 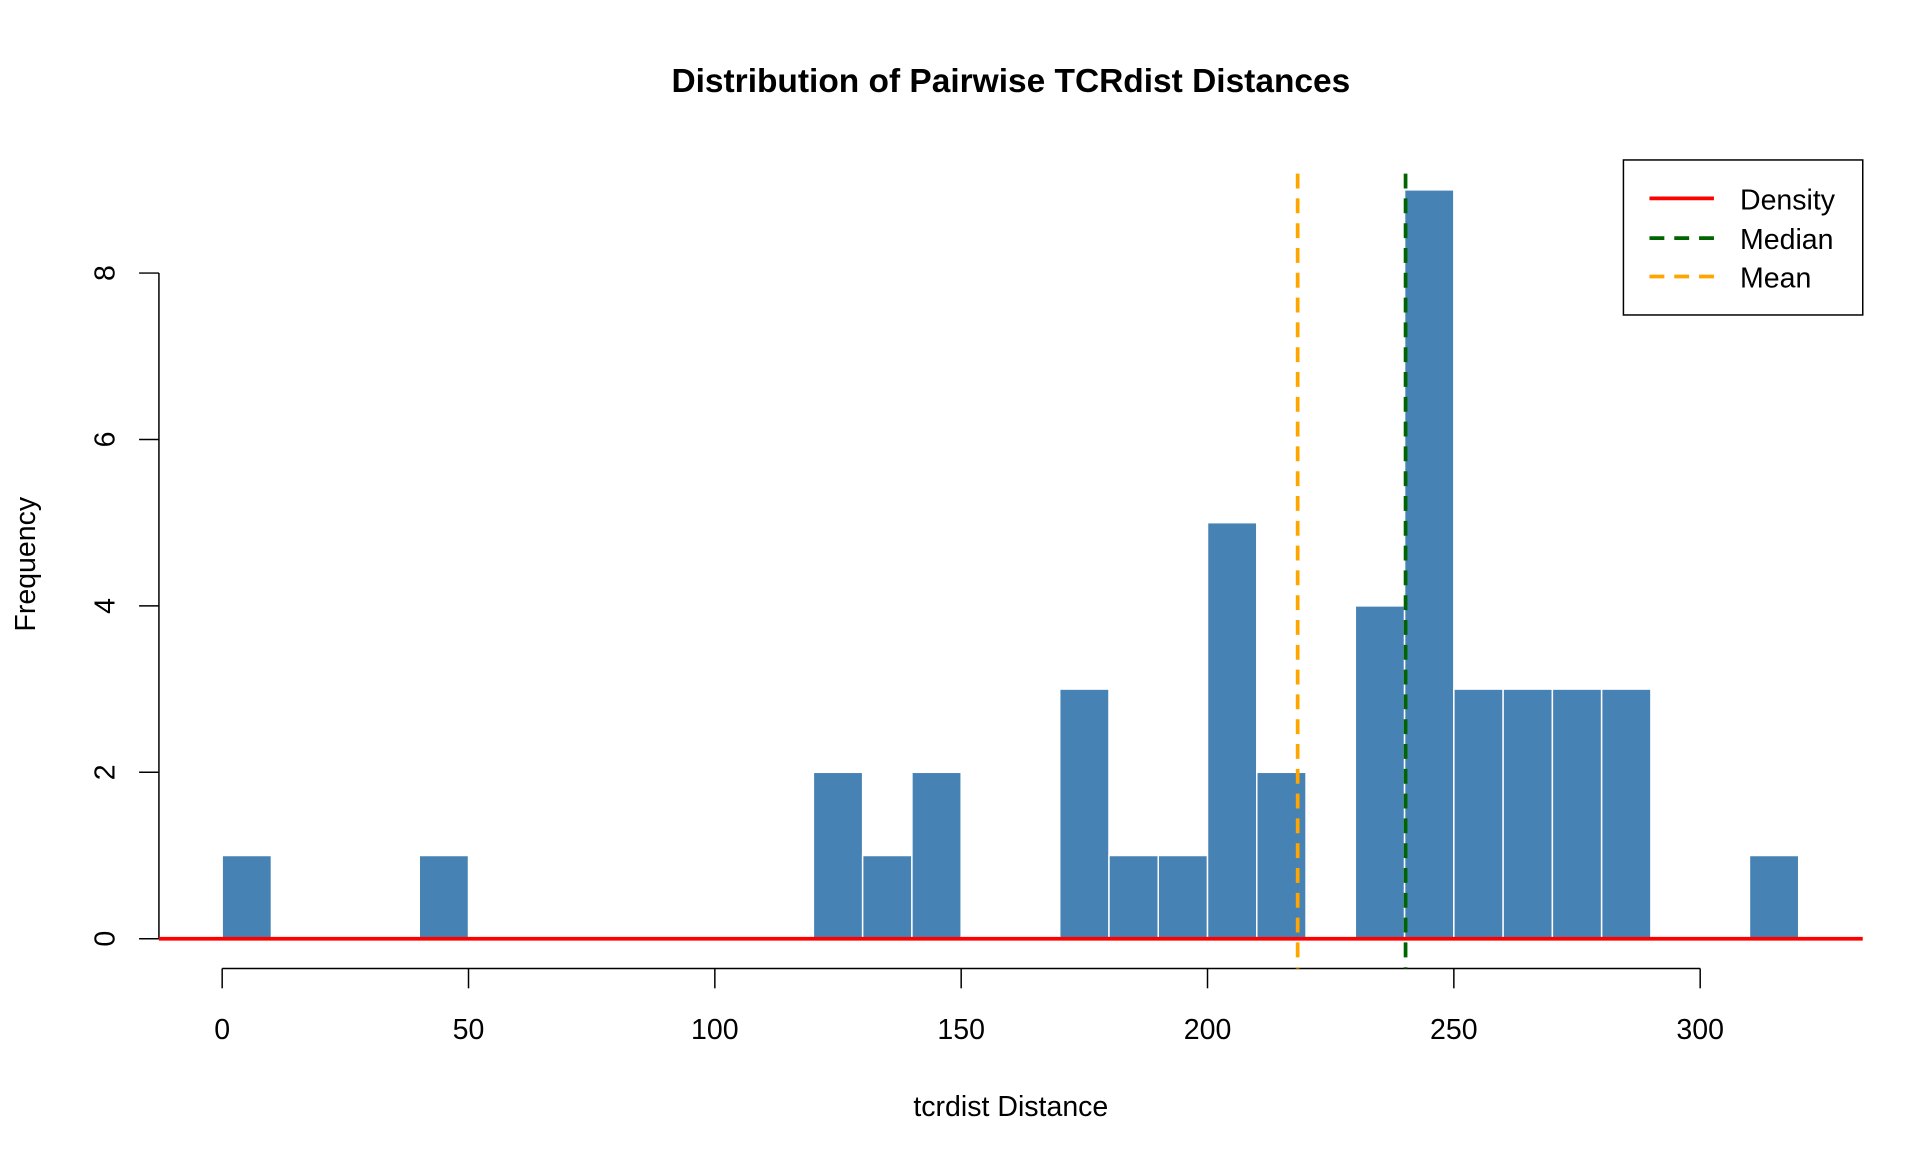 What do you see at coordinates (1010, 1107) in the screenshot?
I see `x-axis-label: tcrdist Distance` at bounding box center [1010, 1107].